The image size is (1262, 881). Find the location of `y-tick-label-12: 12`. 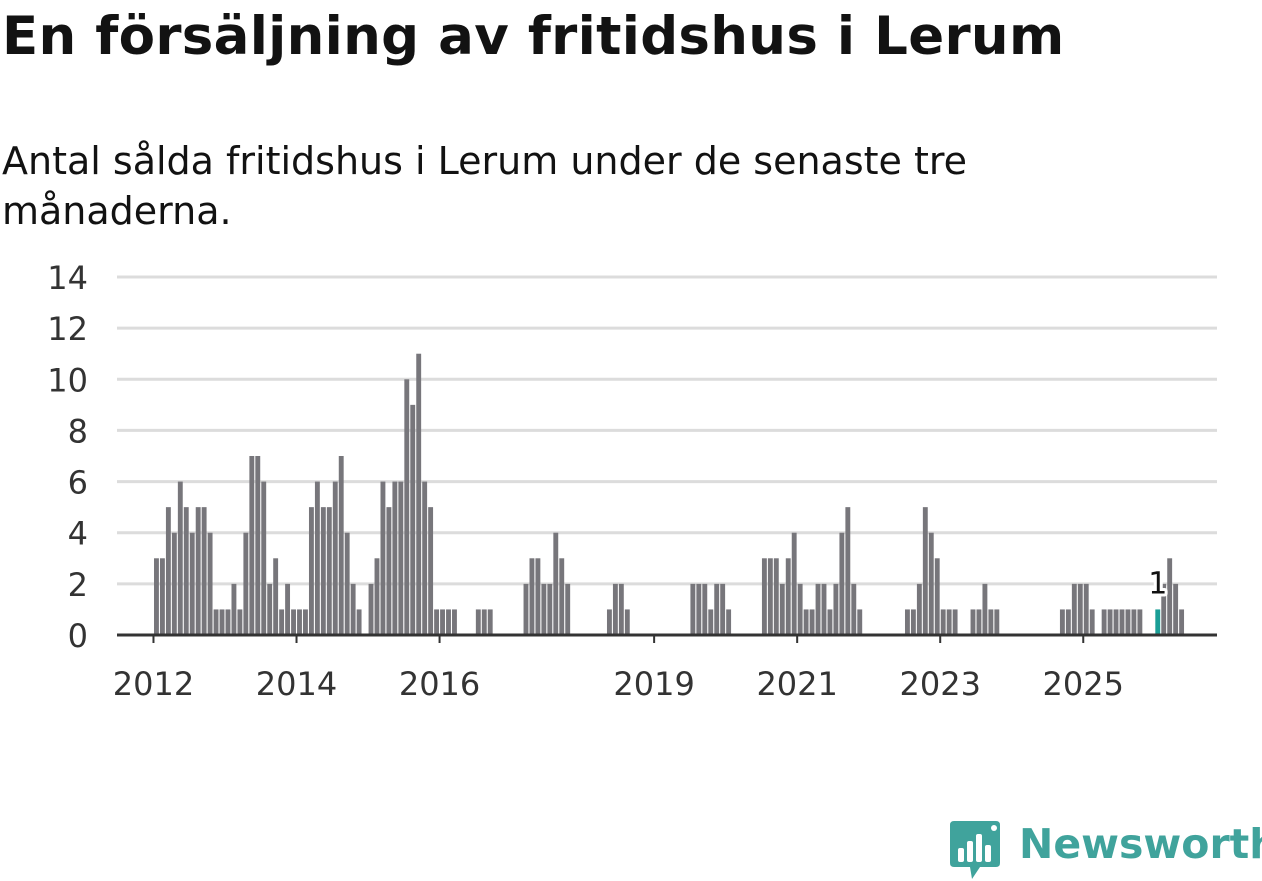

y-tick-label-12: 12 is located at coordinates (67, 329).